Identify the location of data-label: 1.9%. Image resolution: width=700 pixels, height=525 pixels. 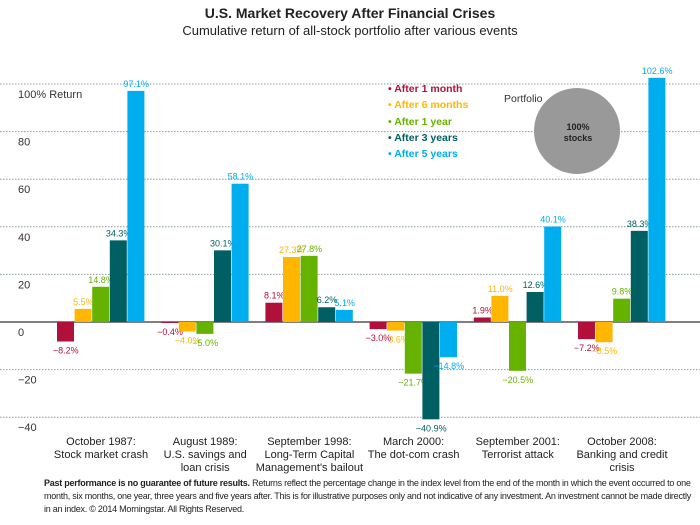
(482, 310).